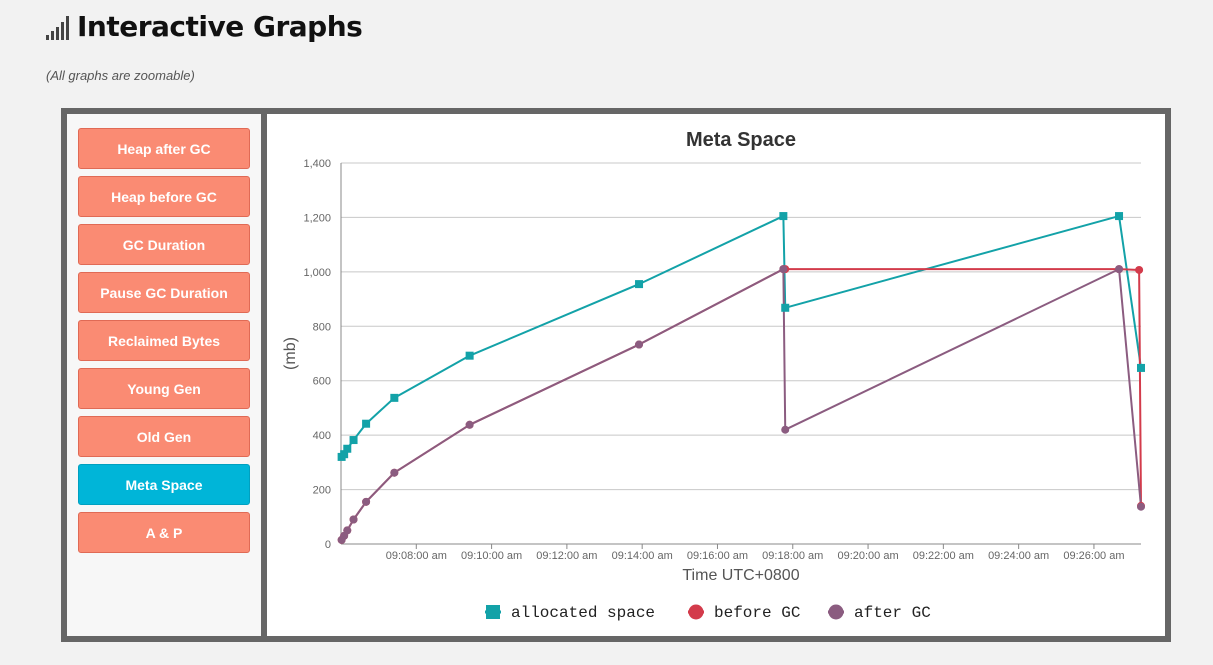  Describe the element at coordinates (164, 244) in the screenshot. I see `nav-button-gc-duration: GC Duration` at that location.